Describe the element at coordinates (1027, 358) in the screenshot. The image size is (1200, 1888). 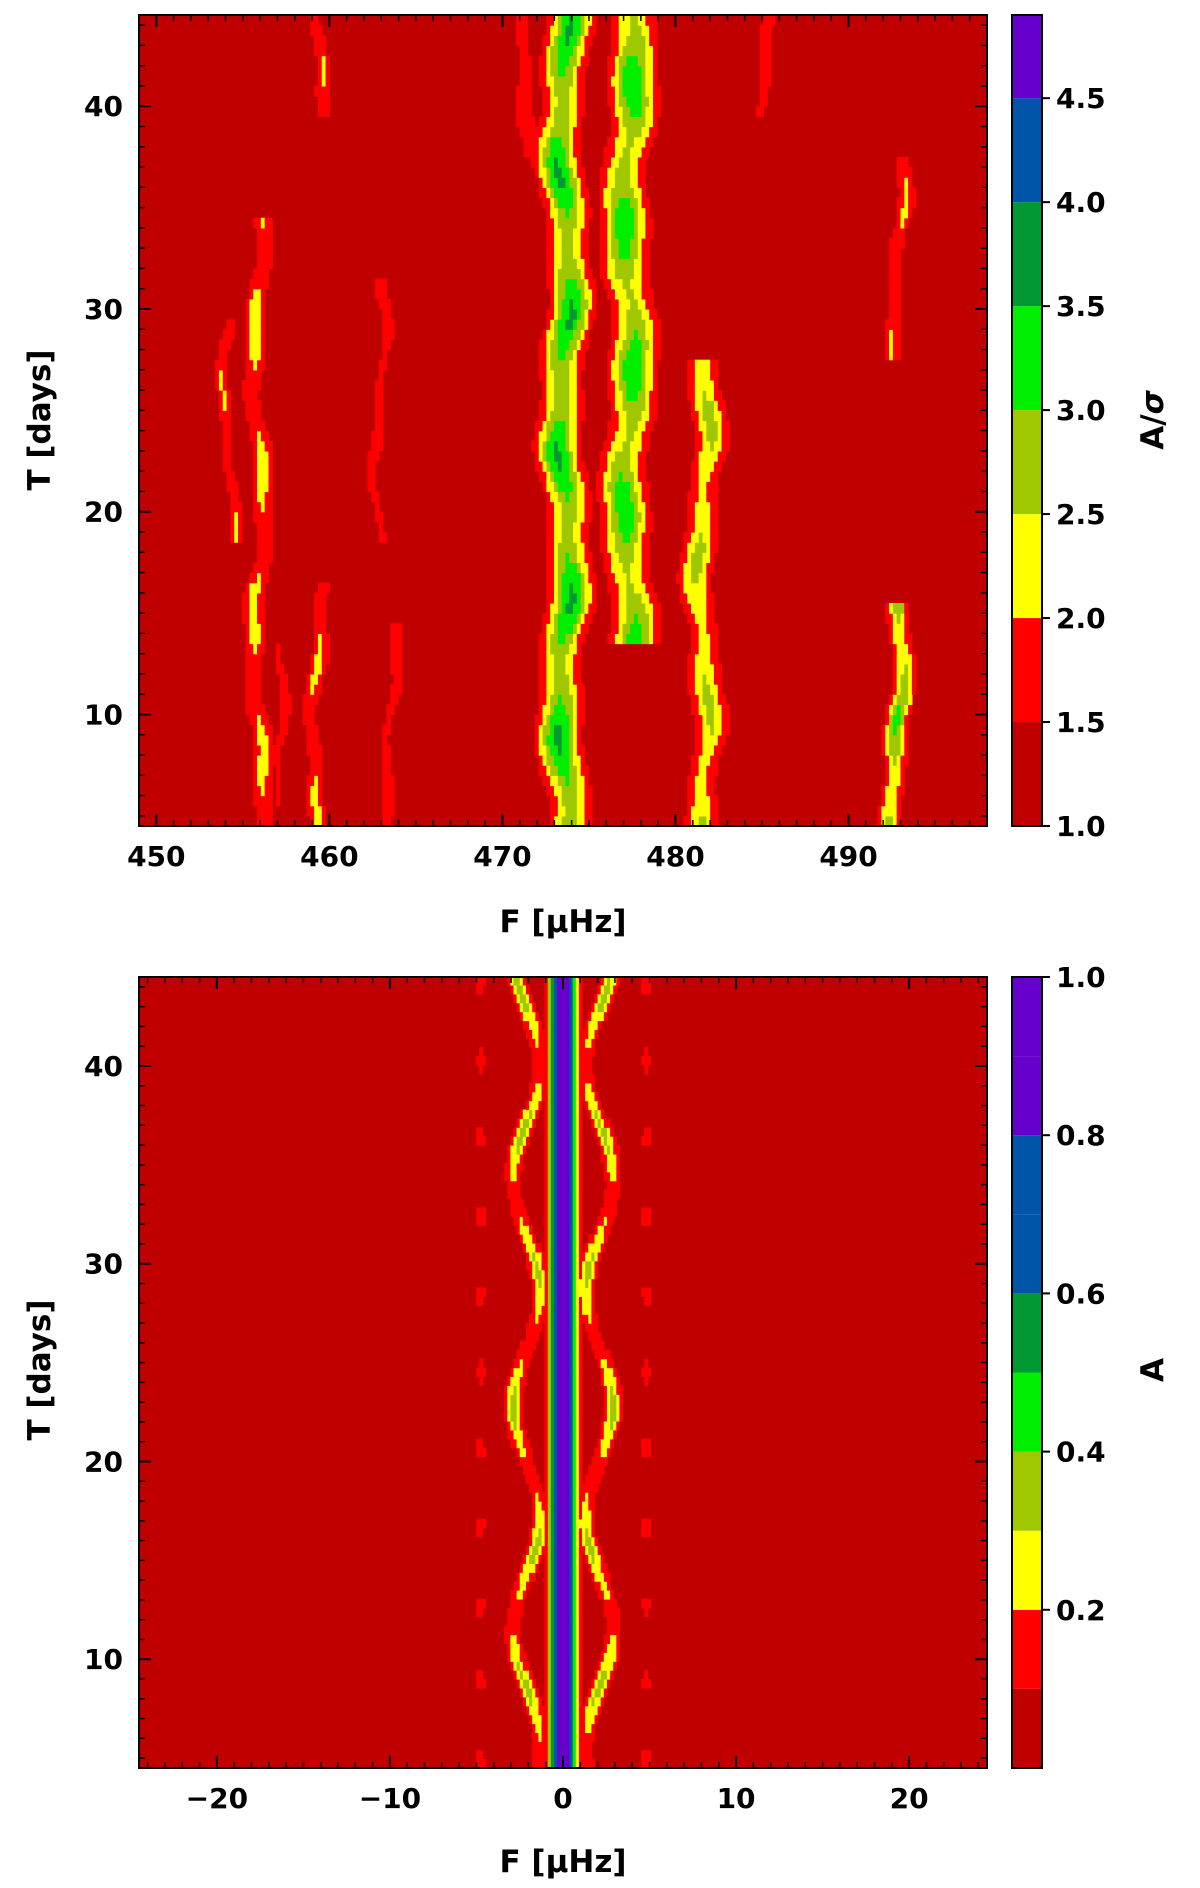
I see `colorbar-segment` at that location.